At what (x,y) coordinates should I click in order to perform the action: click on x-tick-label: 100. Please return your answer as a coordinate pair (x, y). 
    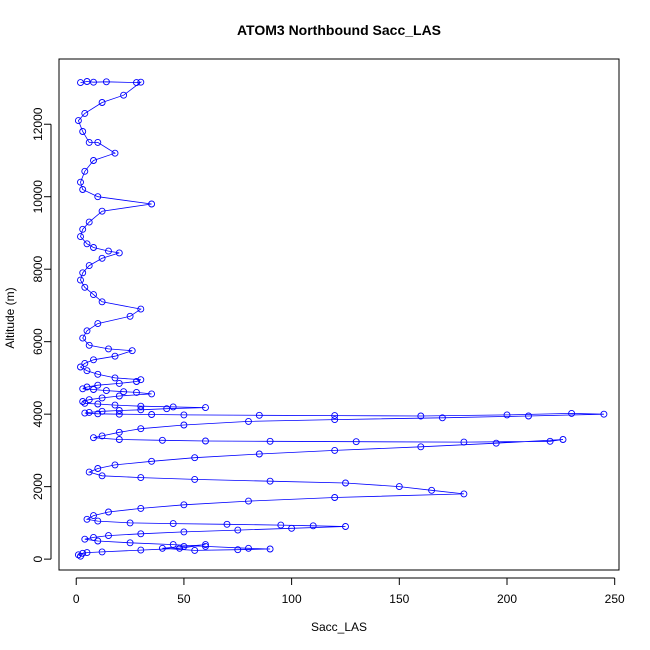
    Looking at the image, I should click on (292, 599).